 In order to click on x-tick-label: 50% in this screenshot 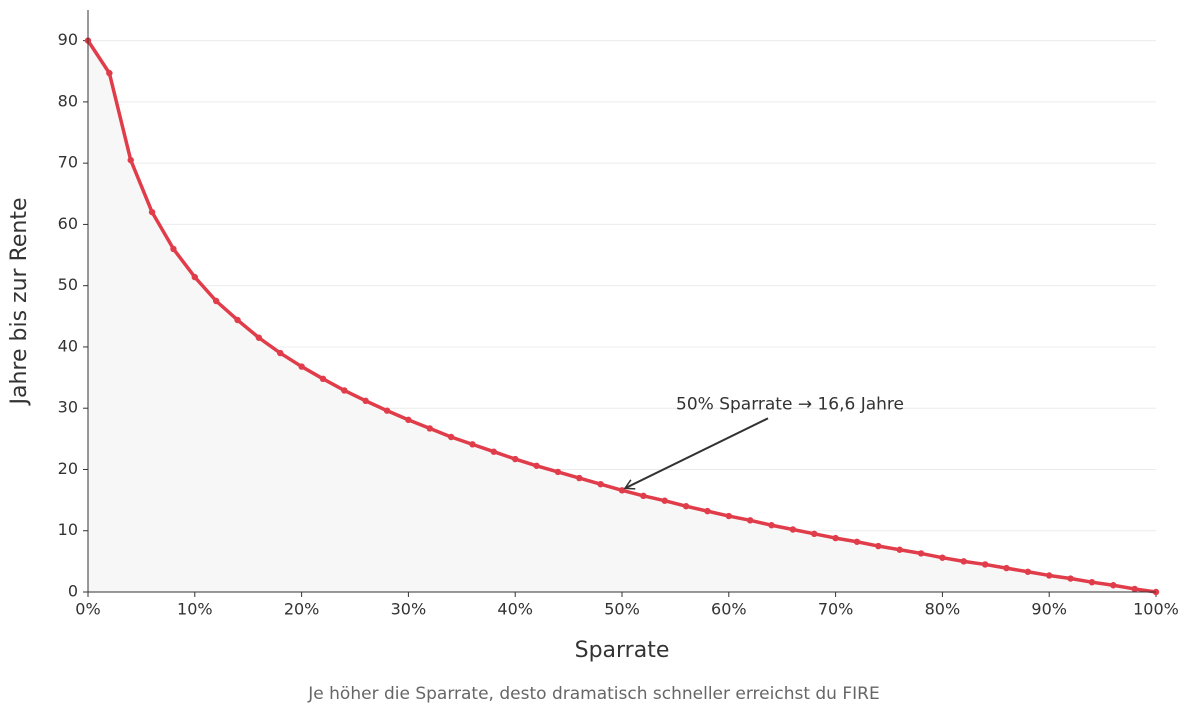, I will do `click(622, 609)`.